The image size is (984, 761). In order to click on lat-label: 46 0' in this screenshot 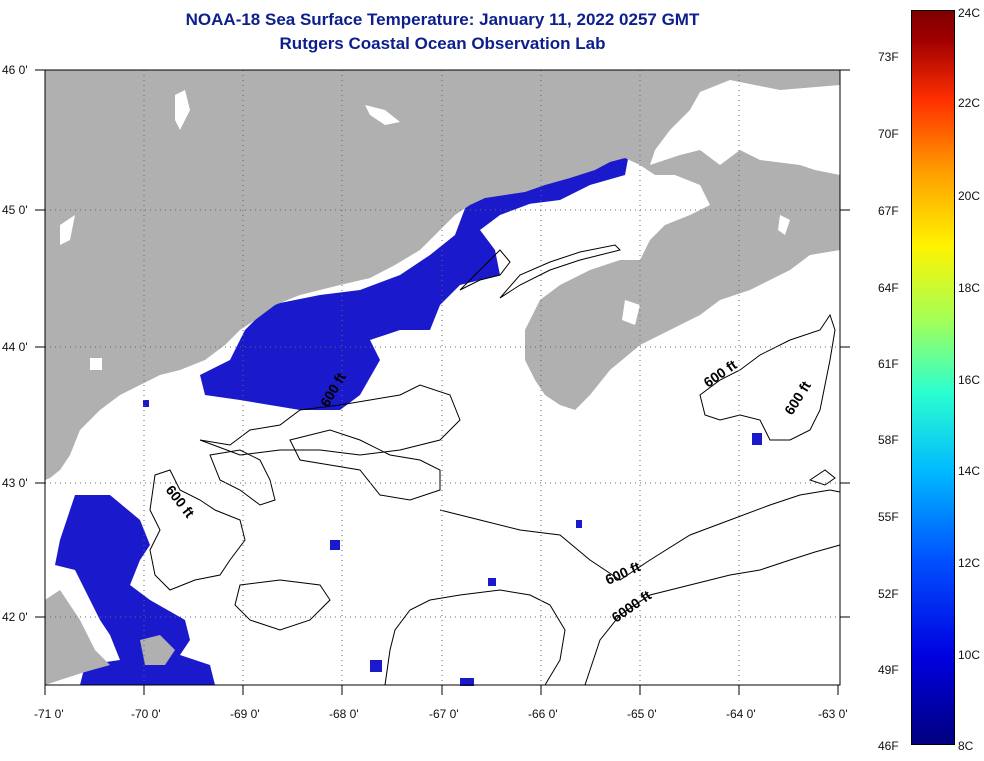, I will do `click(15, 70)`.